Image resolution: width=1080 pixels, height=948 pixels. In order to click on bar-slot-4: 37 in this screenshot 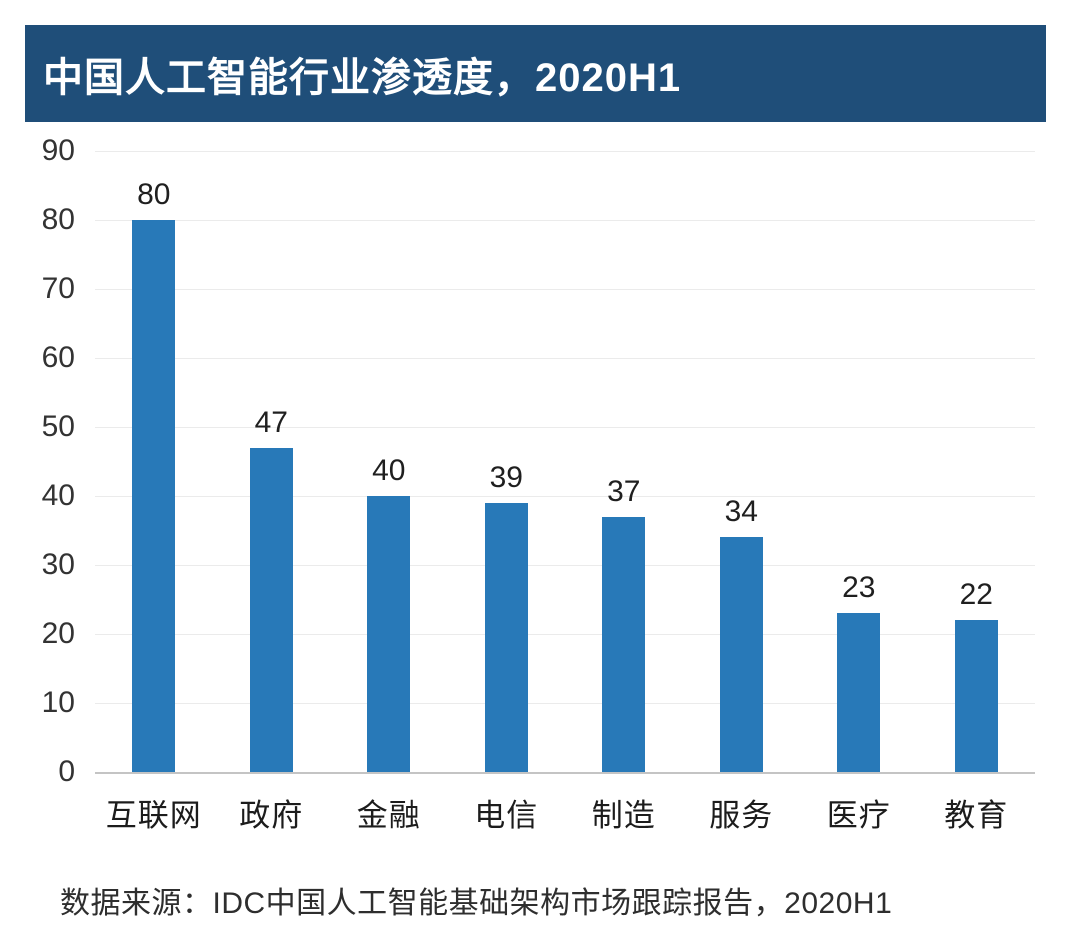, I will do `click(624, 461)`.